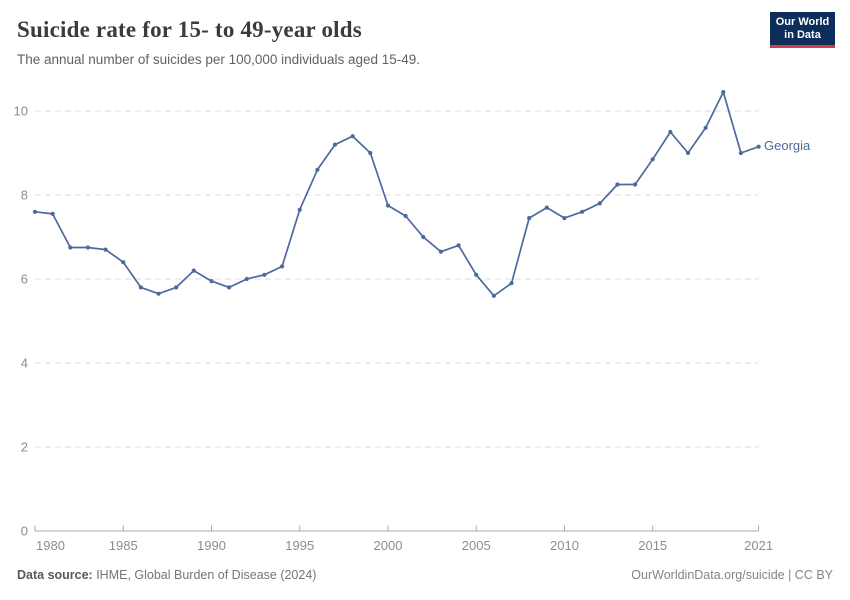 The image size is (850, 600). Describe the element at coordinates (546, 207) in the screenshot. I see `data-point-2009` at that location.